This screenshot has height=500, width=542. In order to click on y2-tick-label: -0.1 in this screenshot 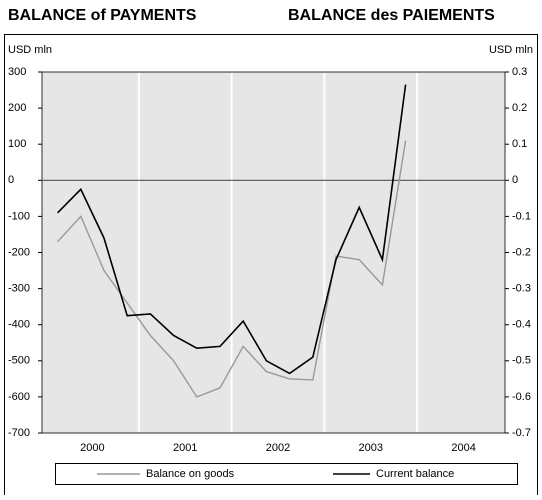, I will do `click(521, 216)`.